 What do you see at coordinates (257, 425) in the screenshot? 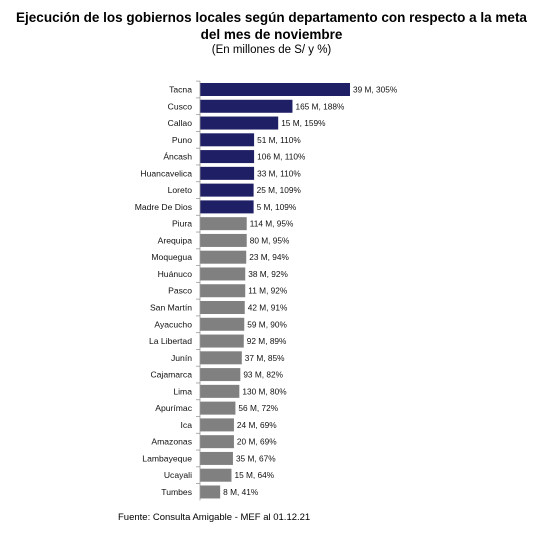
I see `data-label: 24 M, 69%` at bounding box center [257, 425].